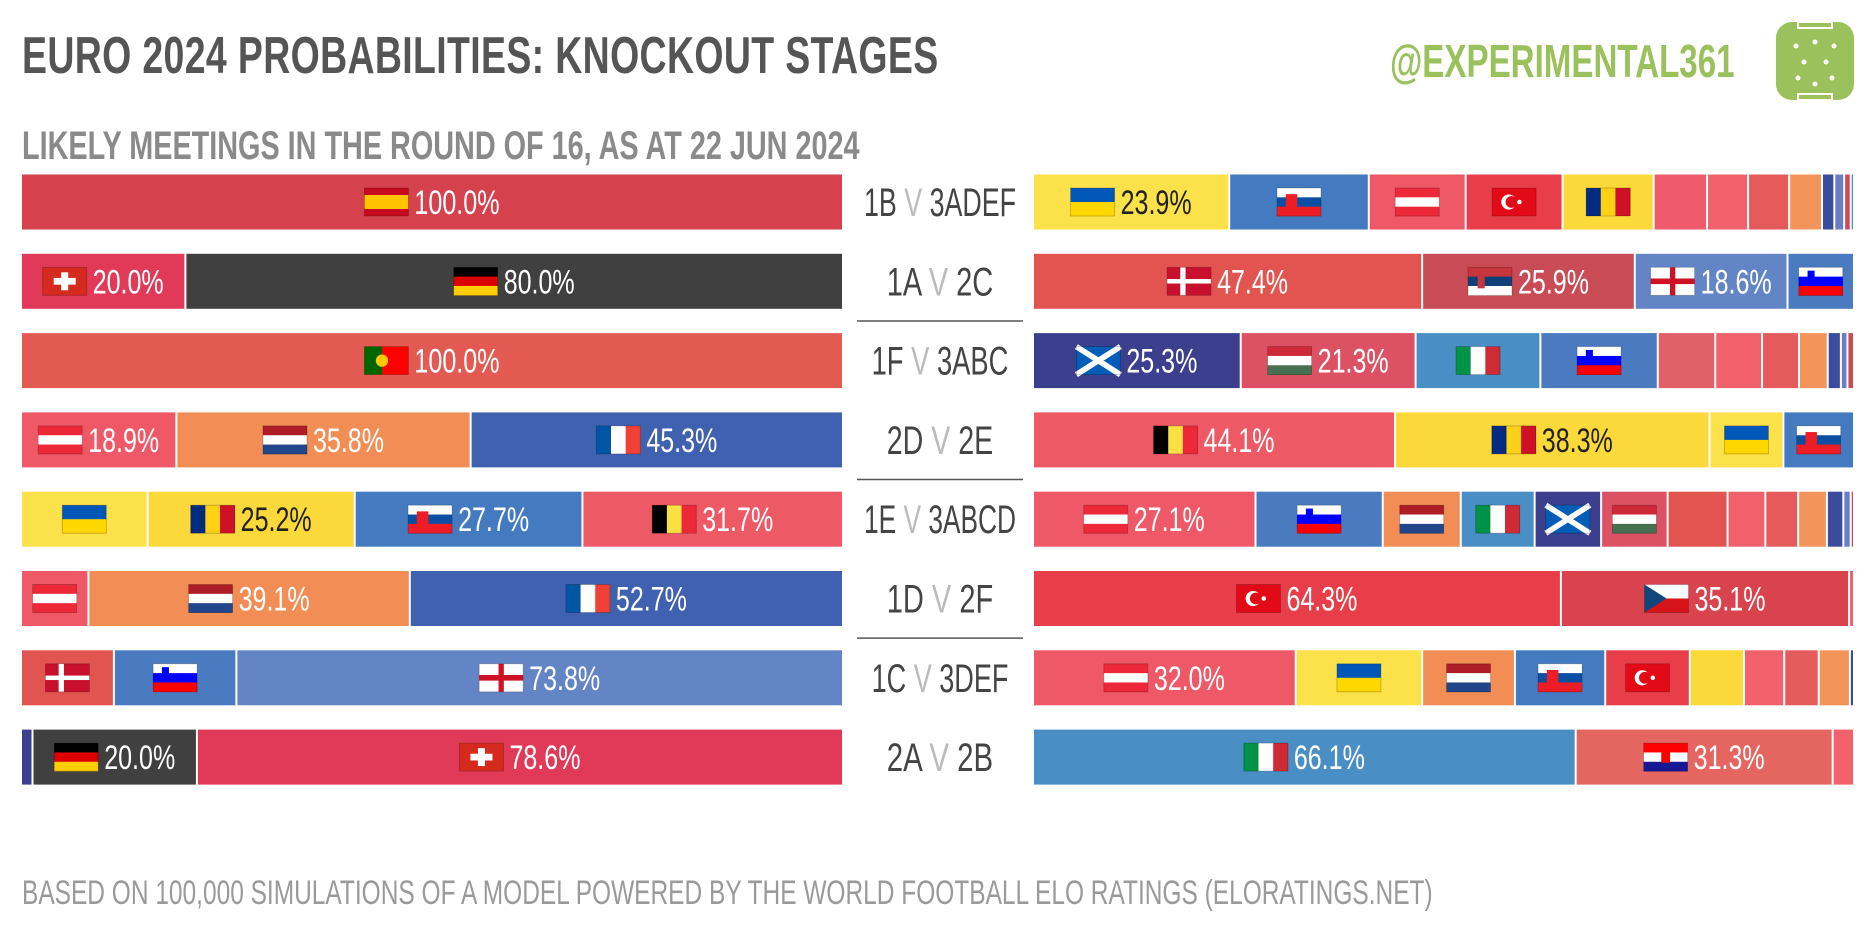 This screenshot has width=1875, height=937. I want to click on match-home: 1E, so click(880, 520).